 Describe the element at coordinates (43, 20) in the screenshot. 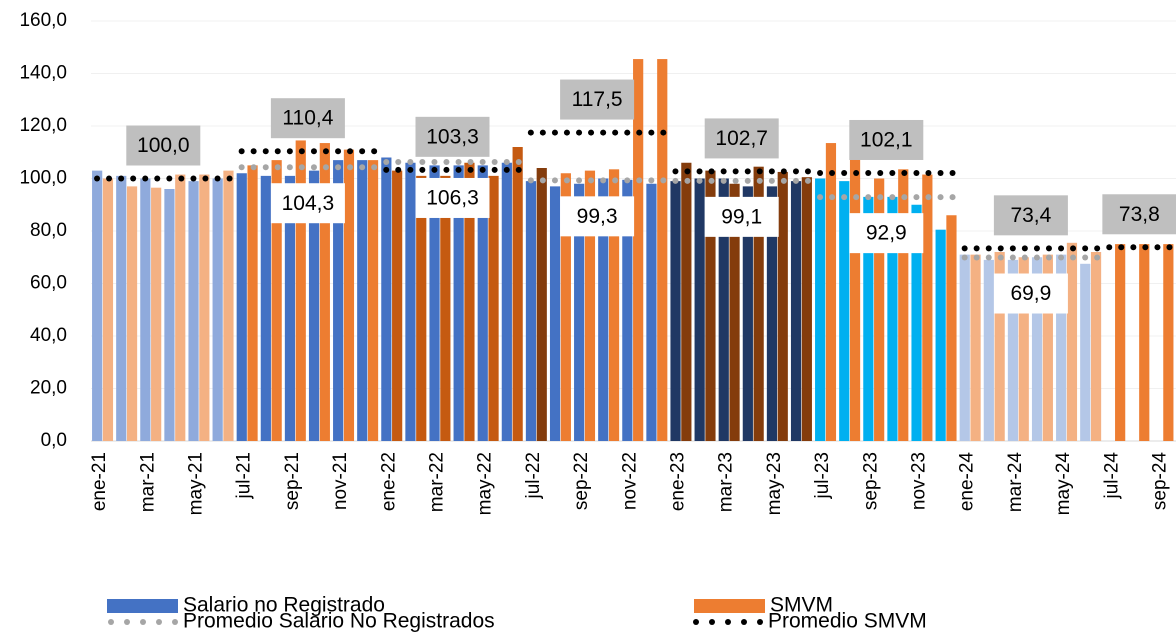

I see `y-tick-label: 160,0` at that location.